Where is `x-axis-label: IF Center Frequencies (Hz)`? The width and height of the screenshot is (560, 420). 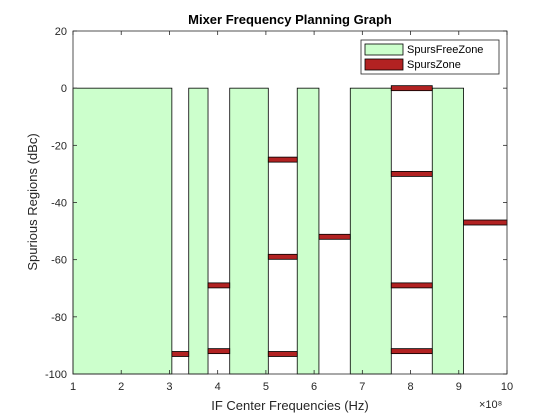
x-axis-label: IF Center Frequencies (Hz) is located at coordinates (290, 405).